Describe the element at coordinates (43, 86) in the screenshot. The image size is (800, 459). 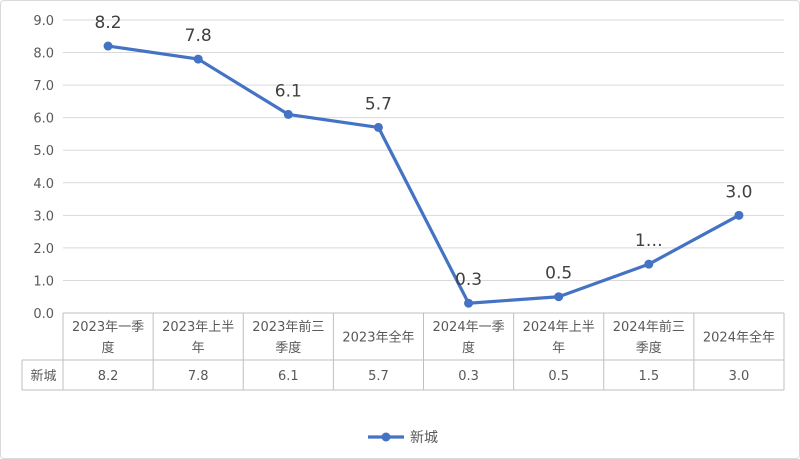
I see `y-tick-label: 7.0` at that location.